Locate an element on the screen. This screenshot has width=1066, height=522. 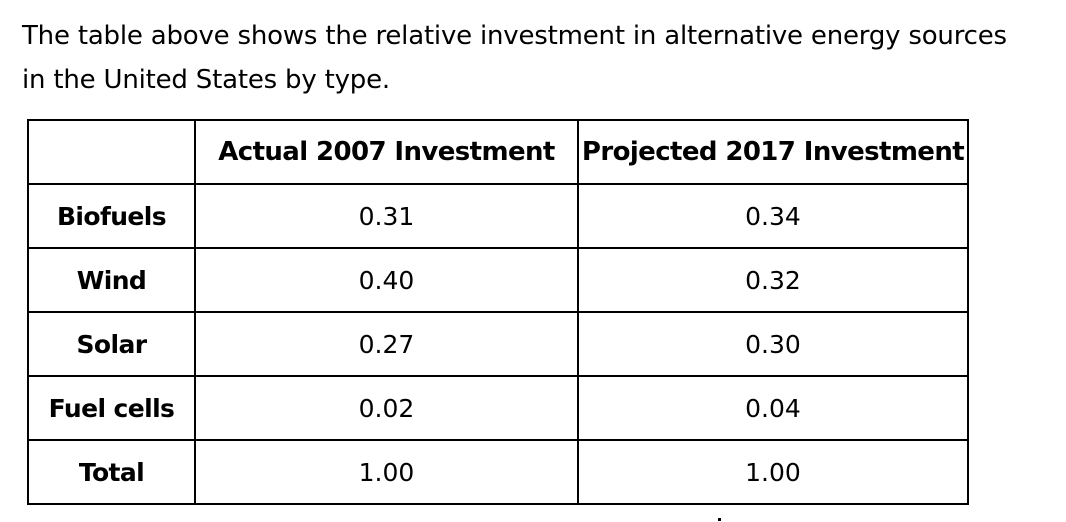
row-label-biofuels: Biofuels is located at coordinates (111, 216).